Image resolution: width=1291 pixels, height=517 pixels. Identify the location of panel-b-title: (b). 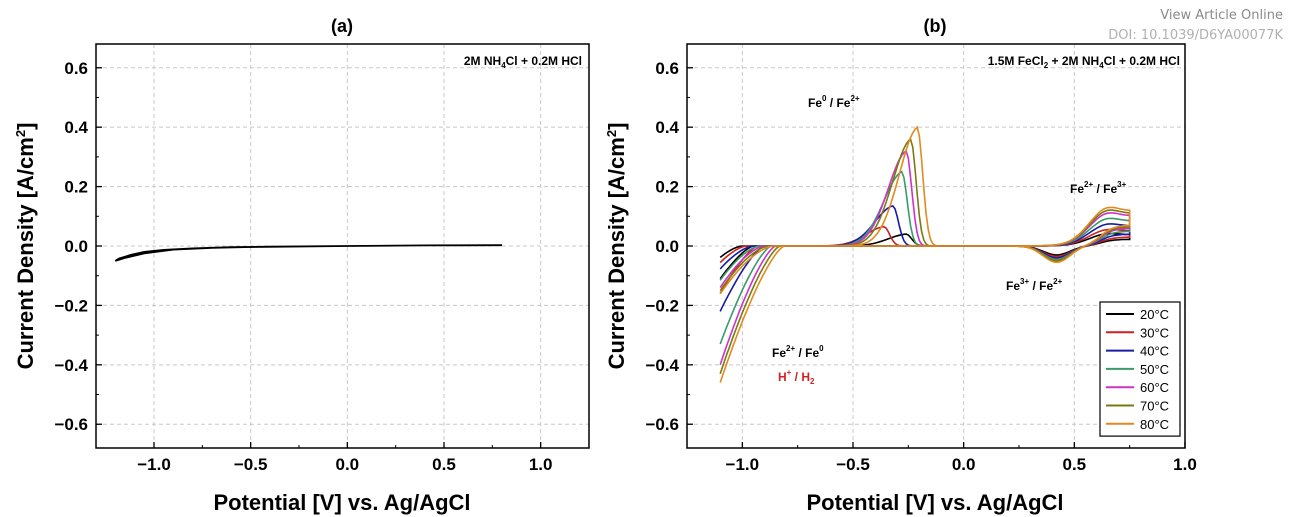
(935, 26).